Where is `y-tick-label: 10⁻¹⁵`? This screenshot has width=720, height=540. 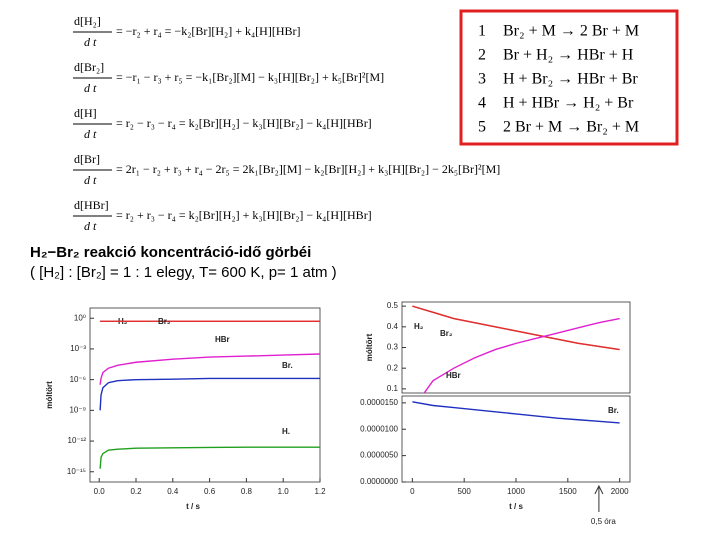 y-tick-label: 10⁻¹⁵ is located at coordinates (76, 471).